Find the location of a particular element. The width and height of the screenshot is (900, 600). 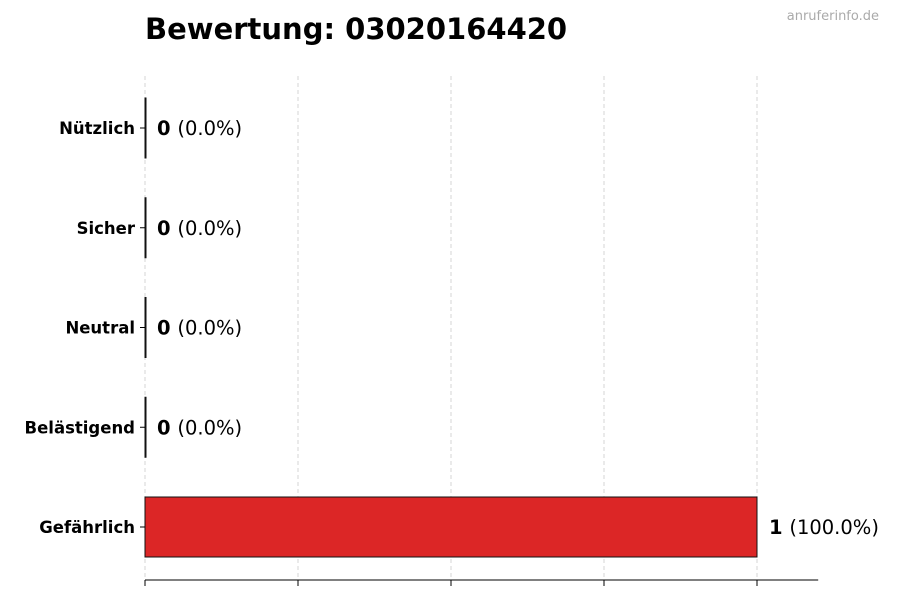

category-label: Belästigend is located at coordinates (80, 427).